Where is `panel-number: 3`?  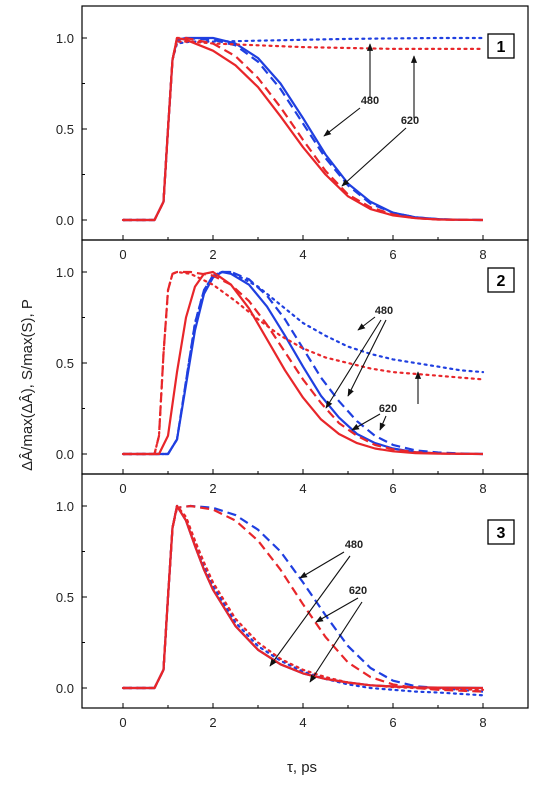 panel-number: 3 is located at coordinates (501, 533).